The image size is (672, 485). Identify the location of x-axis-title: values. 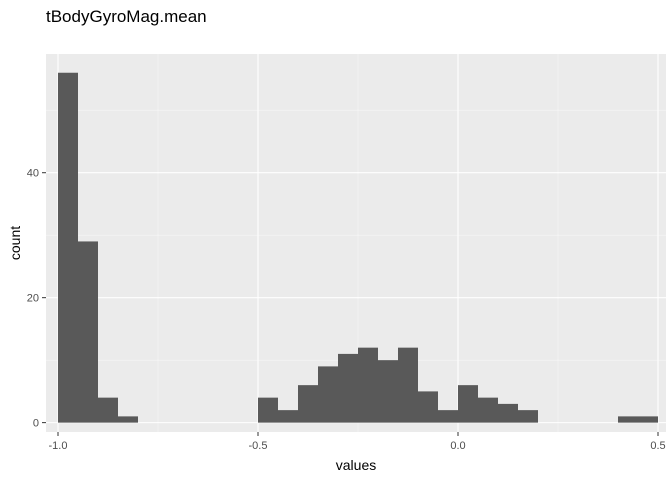
(356, 465).